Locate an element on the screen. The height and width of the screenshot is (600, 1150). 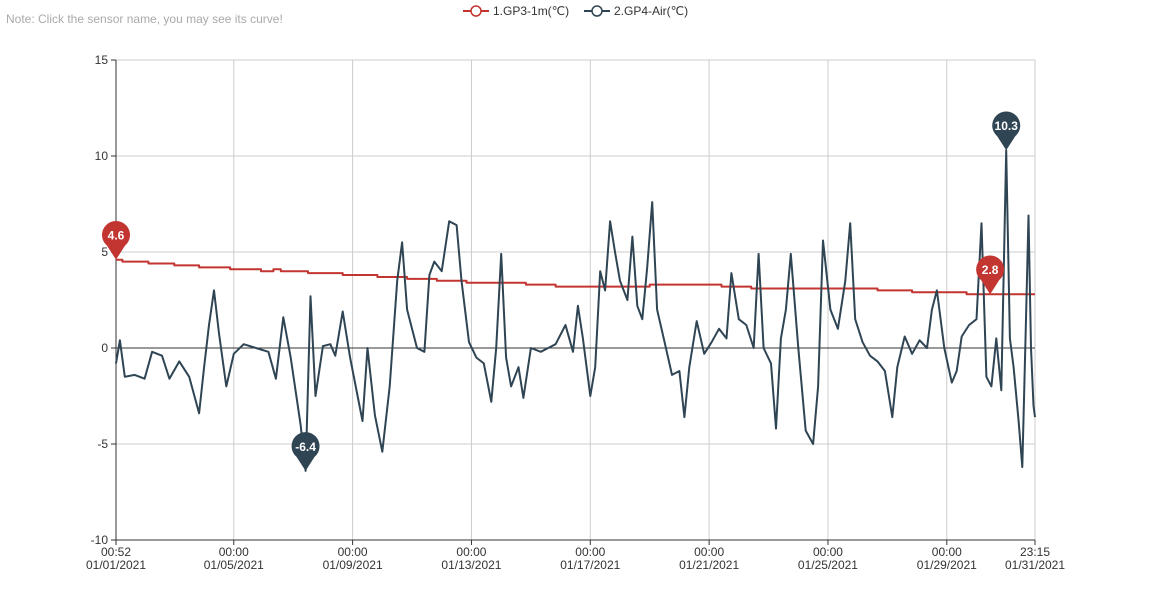
x-tick-label-date: 01/09/2021 is located at coordinates (353, 565).